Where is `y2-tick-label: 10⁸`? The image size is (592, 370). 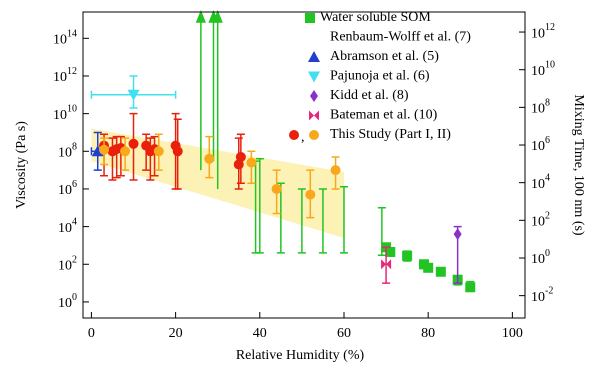
y2-tick-label: 10⁸ is located at coordinates (540, 107).